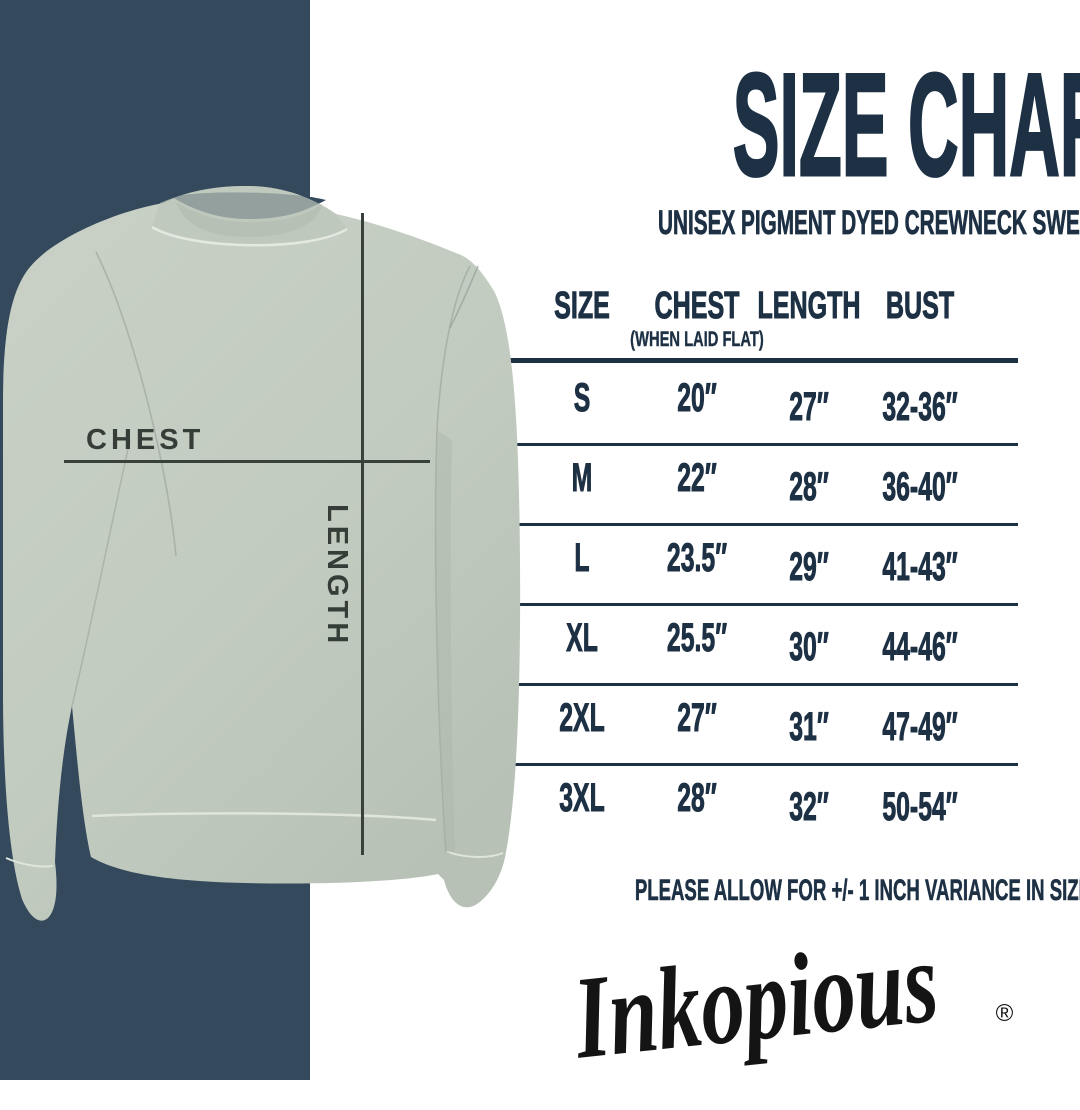  Describe the element at coordinates (809, 407) in the screenshot. I see `length-cell: 27″` at that location.